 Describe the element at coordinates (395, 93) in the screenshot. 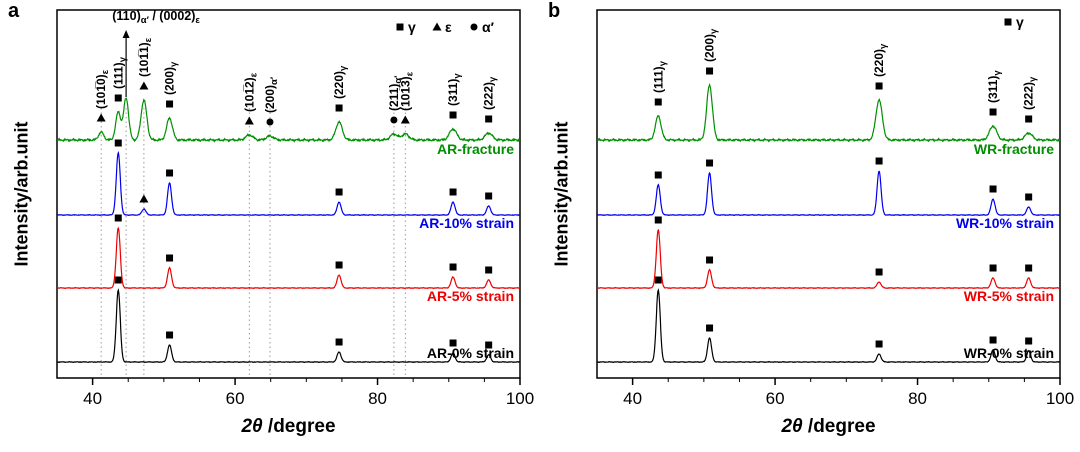

I see `peak-label: (211)α′` at that location.